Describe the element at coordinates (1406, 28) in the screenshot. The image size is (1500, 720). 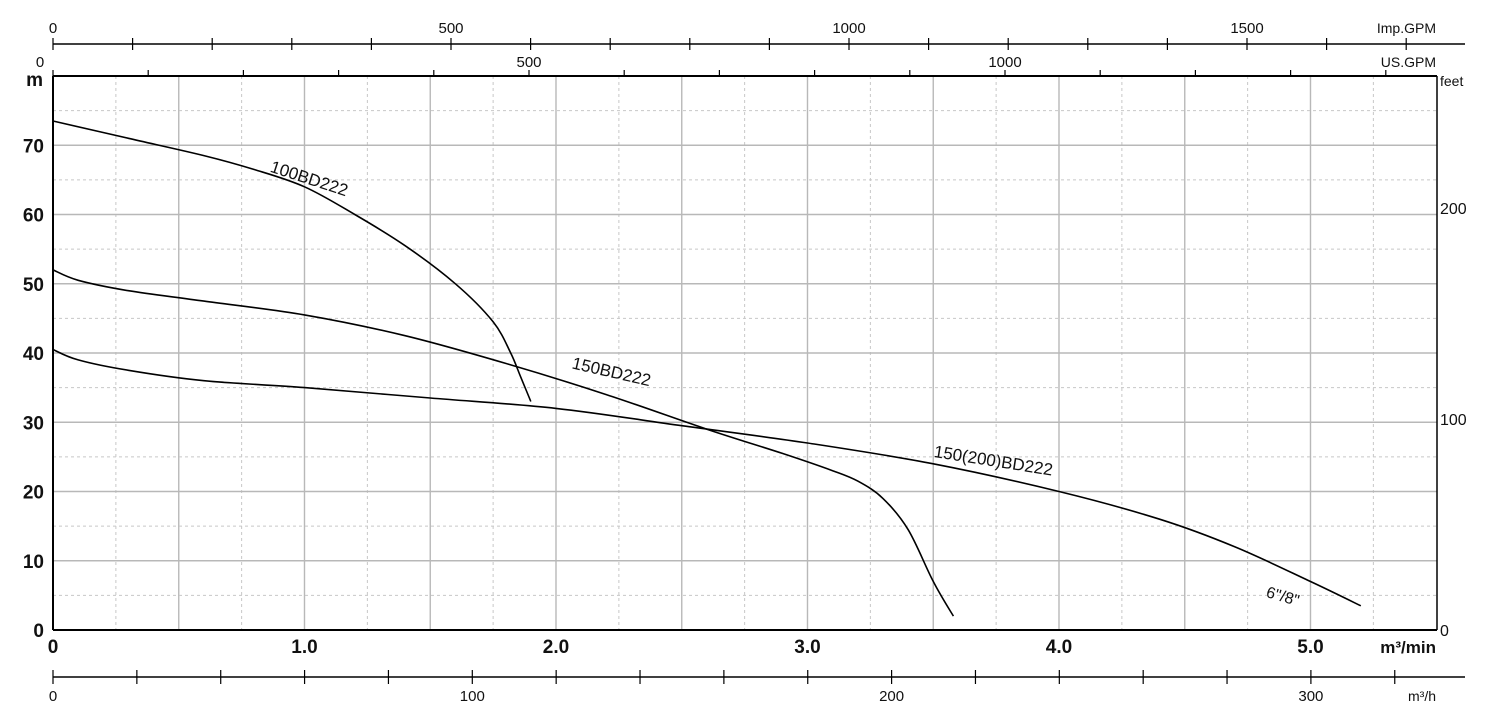
I see `imp-gpm-axis-title: Imp.GPM` at that location.